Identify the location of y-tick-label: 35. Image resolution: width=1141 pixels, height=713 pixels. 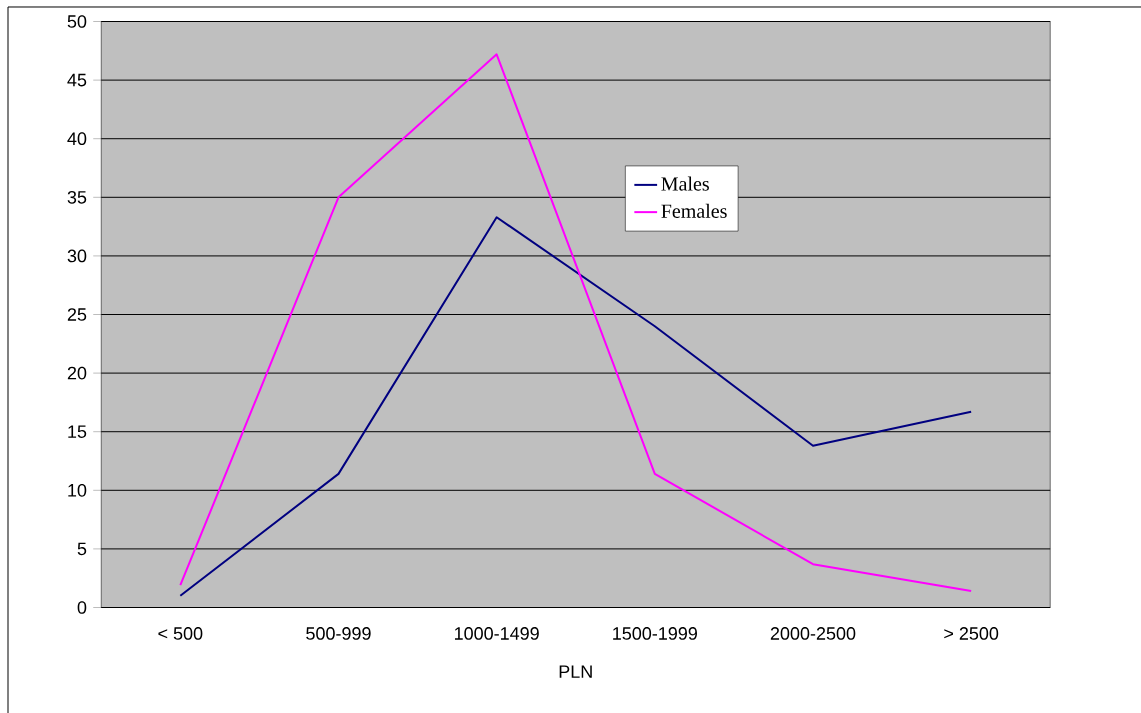
(77, 197).